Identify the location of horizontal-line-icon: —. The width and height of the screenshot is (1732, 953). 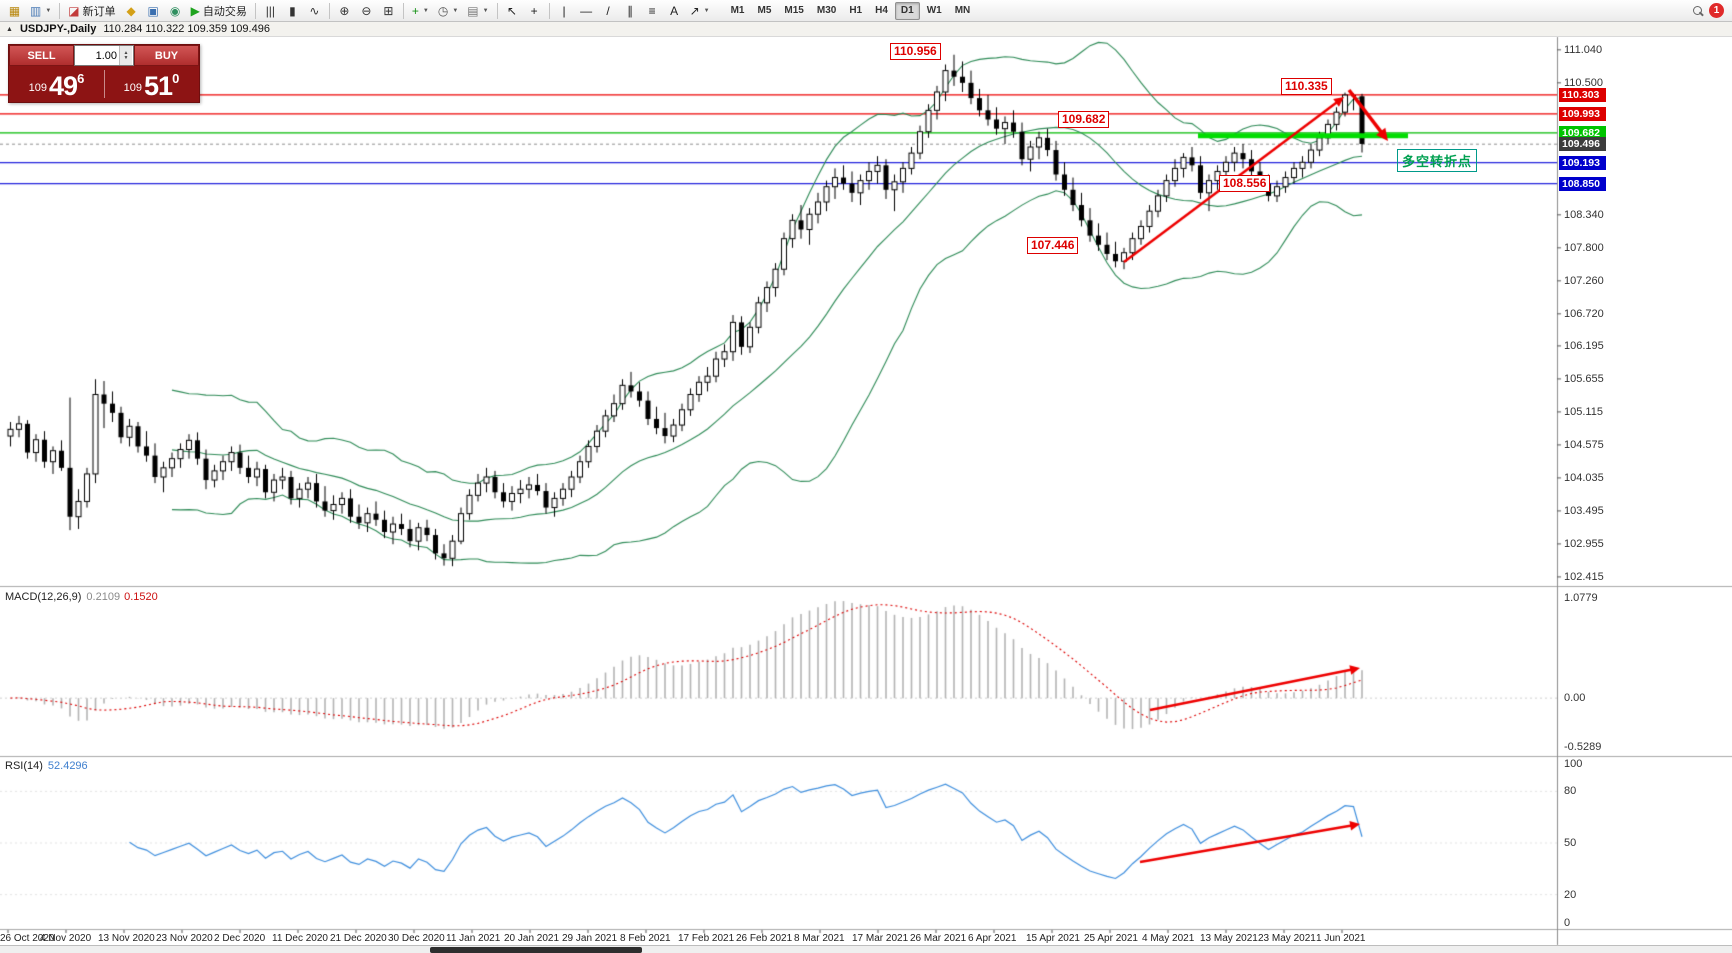
(586, 10).